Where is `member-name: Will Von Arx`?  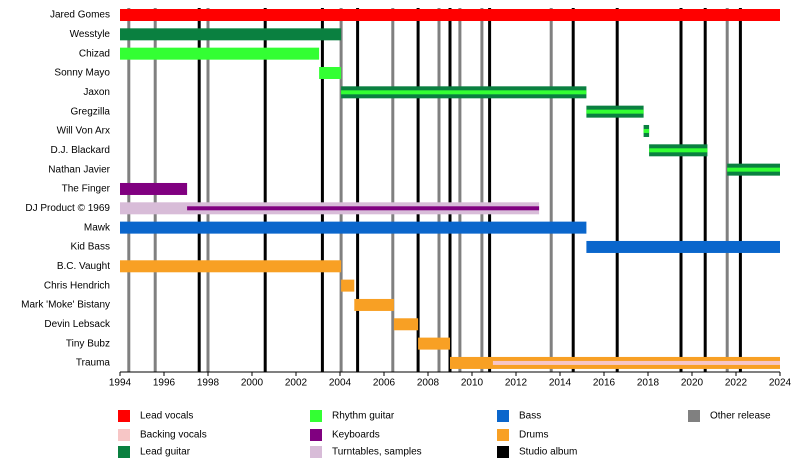
member-name: Will Von Arx is located at coordinates (83, 131).